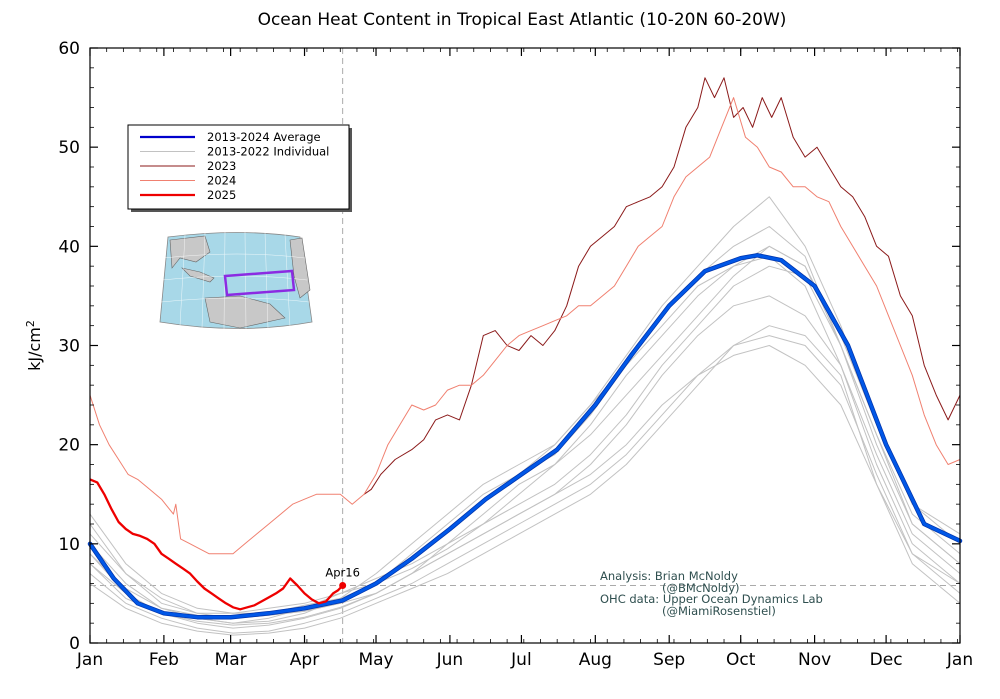 This screenshot has width=1000, height=699. Describe the element at coordinates (450, 660) in the screenshot. I see `x-tick-label: Jun` at that location.